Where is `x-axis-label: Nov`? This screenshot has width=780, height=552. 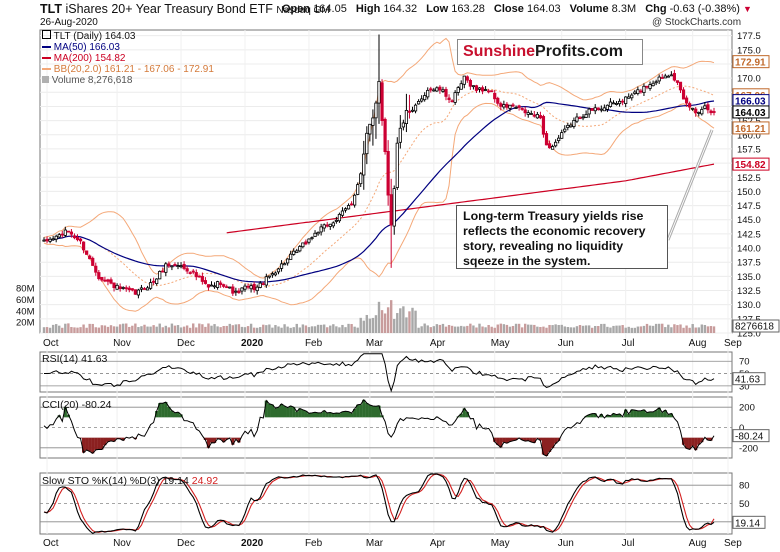 x-axis-label: Nov is located at coordinates (122, 343).